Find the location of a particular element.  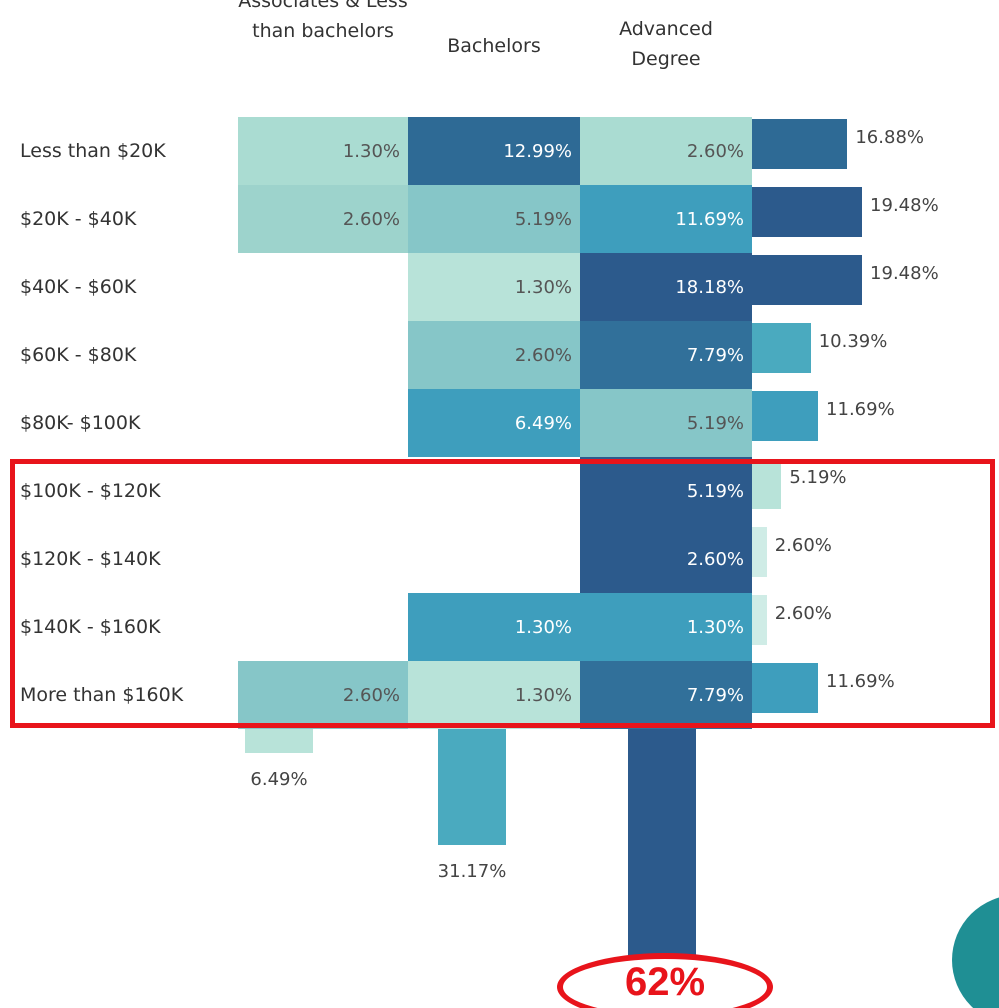

column-total-label: 31.17% is located at coordinates (472, 871).